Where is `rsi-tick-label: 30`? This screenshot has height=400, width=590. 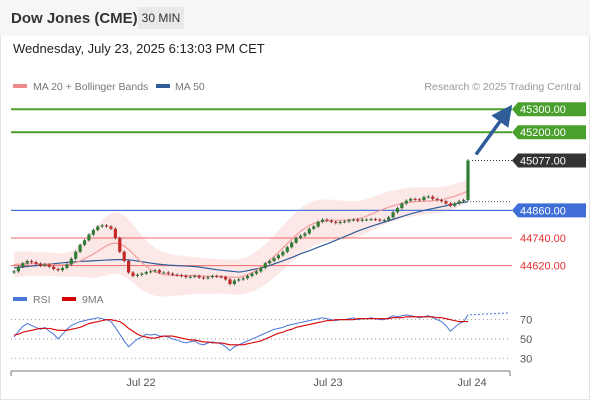 rsi-tick-label: 30 is located at coordinates (526, 359).